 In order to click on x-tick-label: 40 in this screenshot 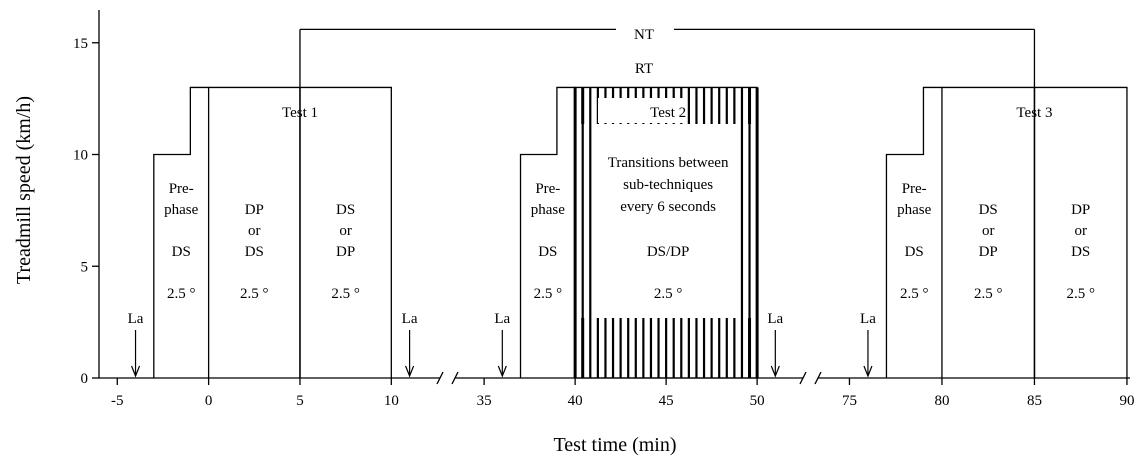, I will do `click(575, 401)`.